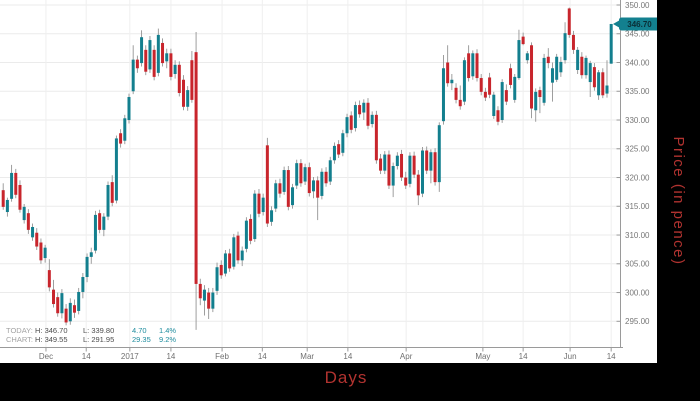 This screenshot has width=700, height=401. What do you see at coordinates (678, 200) in the screenshot?
I see `right-axis-strip: Price (in pence)` at bounding box center [678, 200].